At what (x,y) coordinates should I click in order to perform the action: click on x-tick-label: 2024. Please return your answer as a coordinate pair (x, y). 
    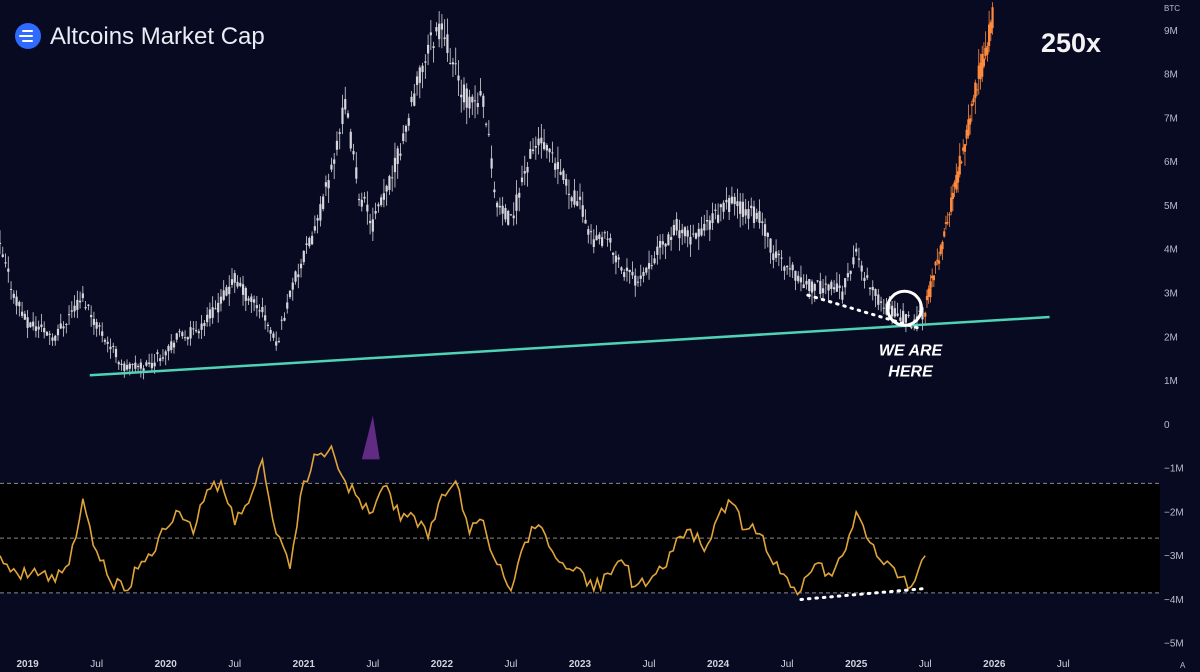
    Looking at the image, I should click on (718, 664).